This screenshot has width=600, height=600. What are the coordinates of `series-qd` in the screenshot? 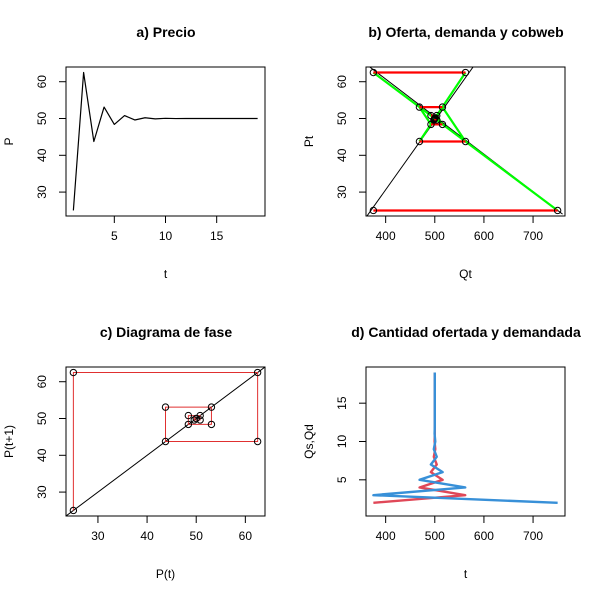 It's located at (465, 438).